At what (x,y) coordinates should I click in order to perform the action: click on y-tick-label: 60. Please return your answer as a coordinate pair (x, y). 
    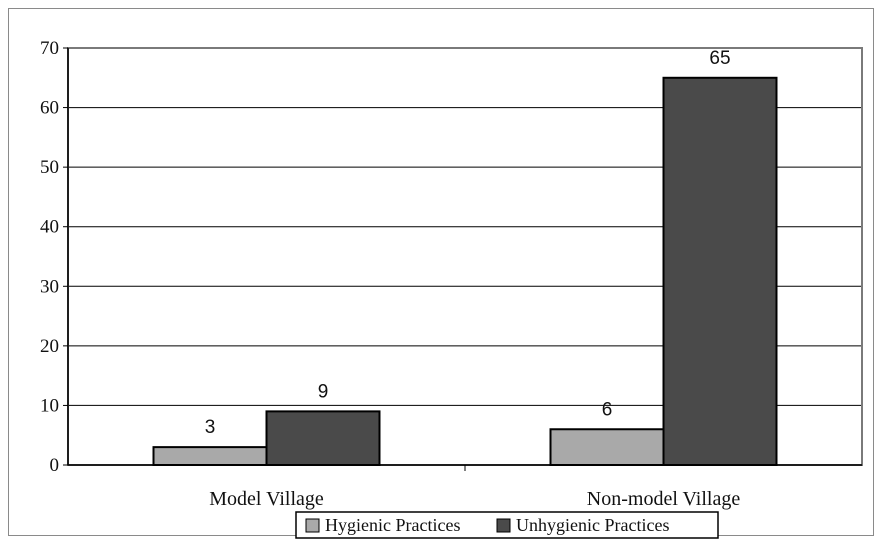
    Looking at the image, I should click on (49, 108).